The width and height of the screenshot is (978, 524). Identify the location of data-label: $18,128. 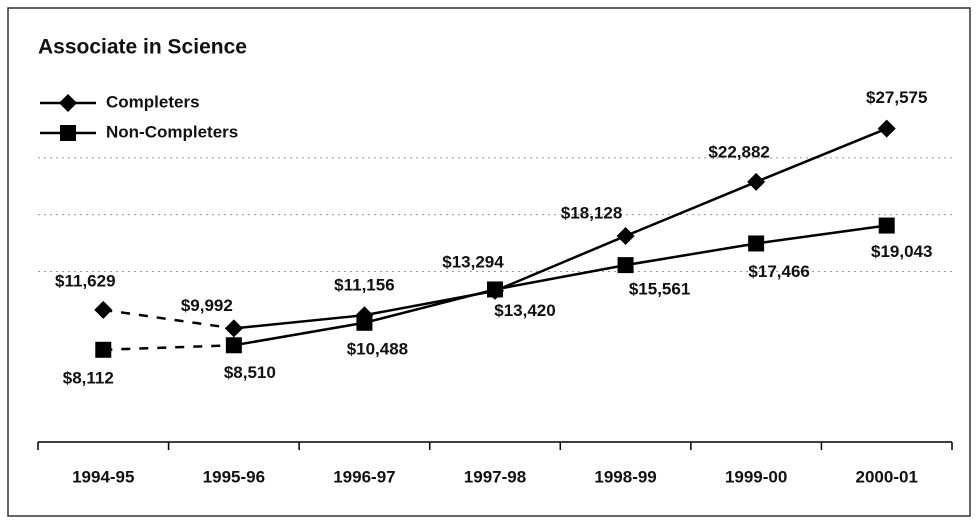
(591, 212).